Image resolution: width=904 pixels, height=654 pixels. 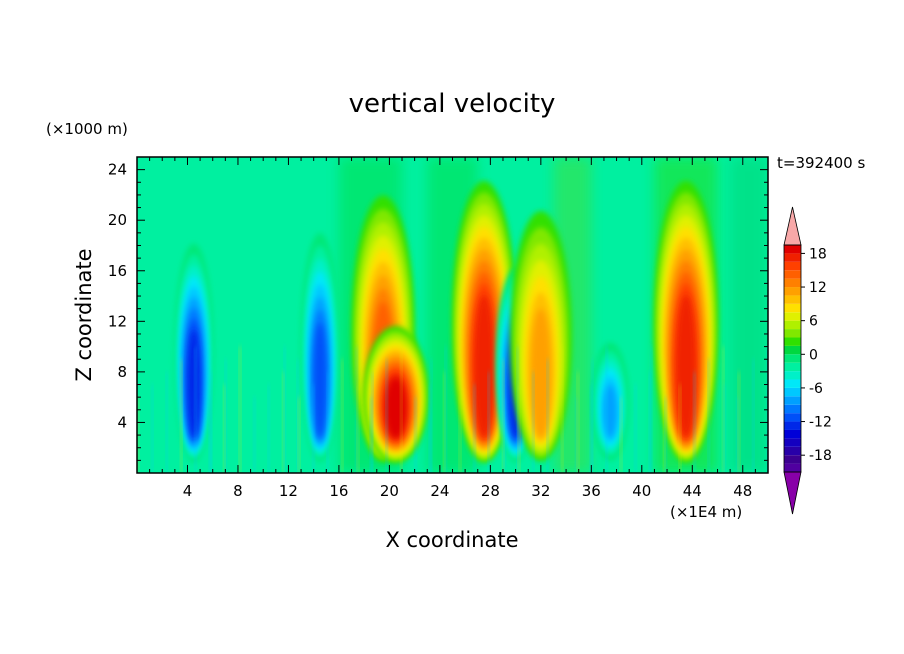 What do you see at coordinates (813, 322) in the screenshot?
I see `colorbar-tick-label: 6` at bounding box center [813, 322].